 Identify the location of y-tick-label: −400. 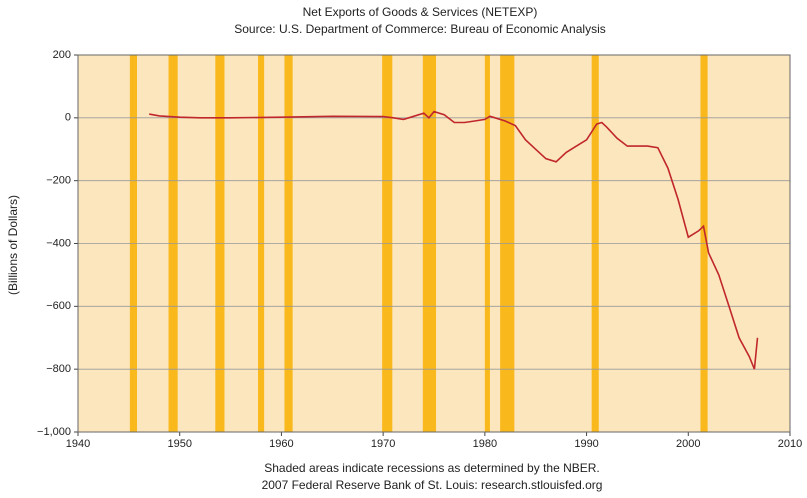
(58, 243).